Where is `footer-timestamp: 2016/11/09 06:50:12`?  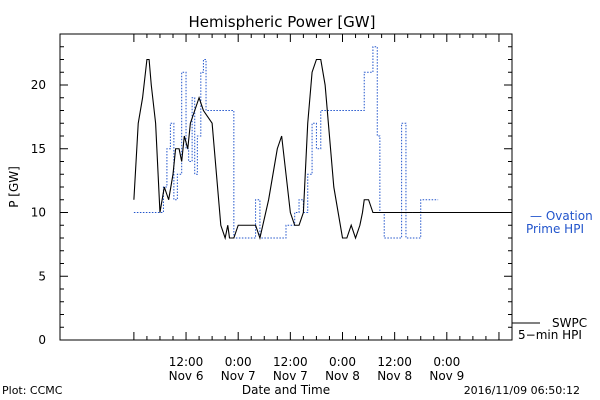
footer-timestamp: 2016/11/09 06:50:12 is located at coordinates (522, 390).